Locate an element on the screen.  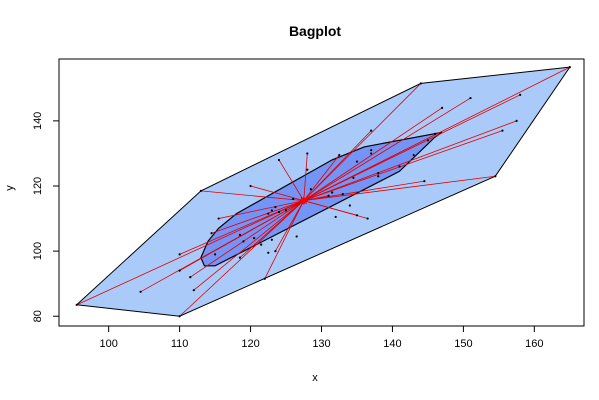
y-tick-label: 80 is located at coordinates (38, 316).